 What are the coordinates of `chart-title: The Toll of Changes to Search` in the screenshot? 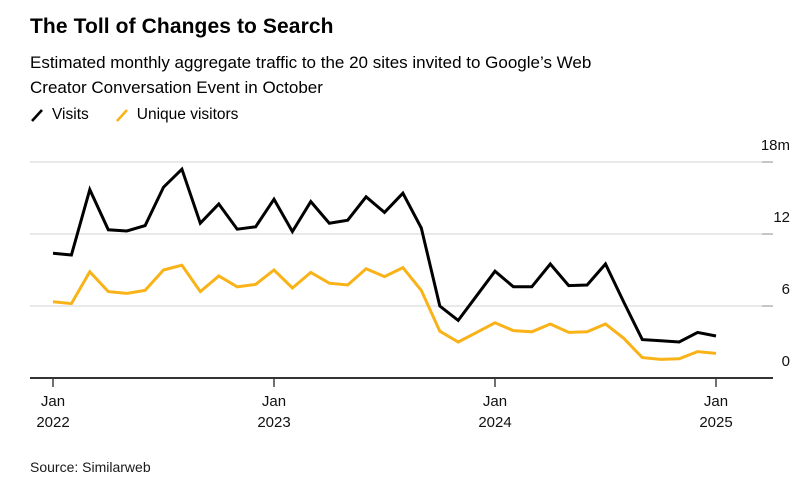 It's located at (182, 26).